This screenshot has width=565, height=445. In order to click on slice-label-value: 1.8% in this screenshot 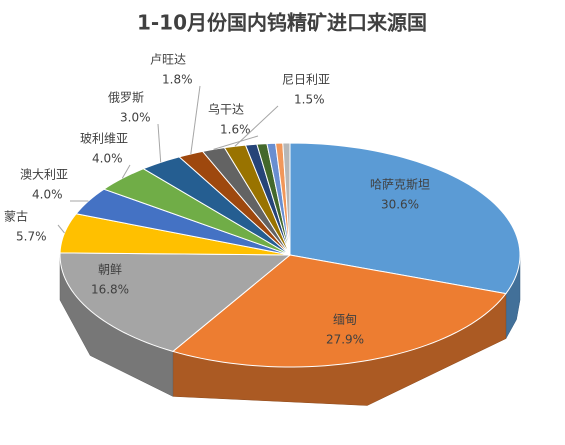, I will do `click(177, 80)`.